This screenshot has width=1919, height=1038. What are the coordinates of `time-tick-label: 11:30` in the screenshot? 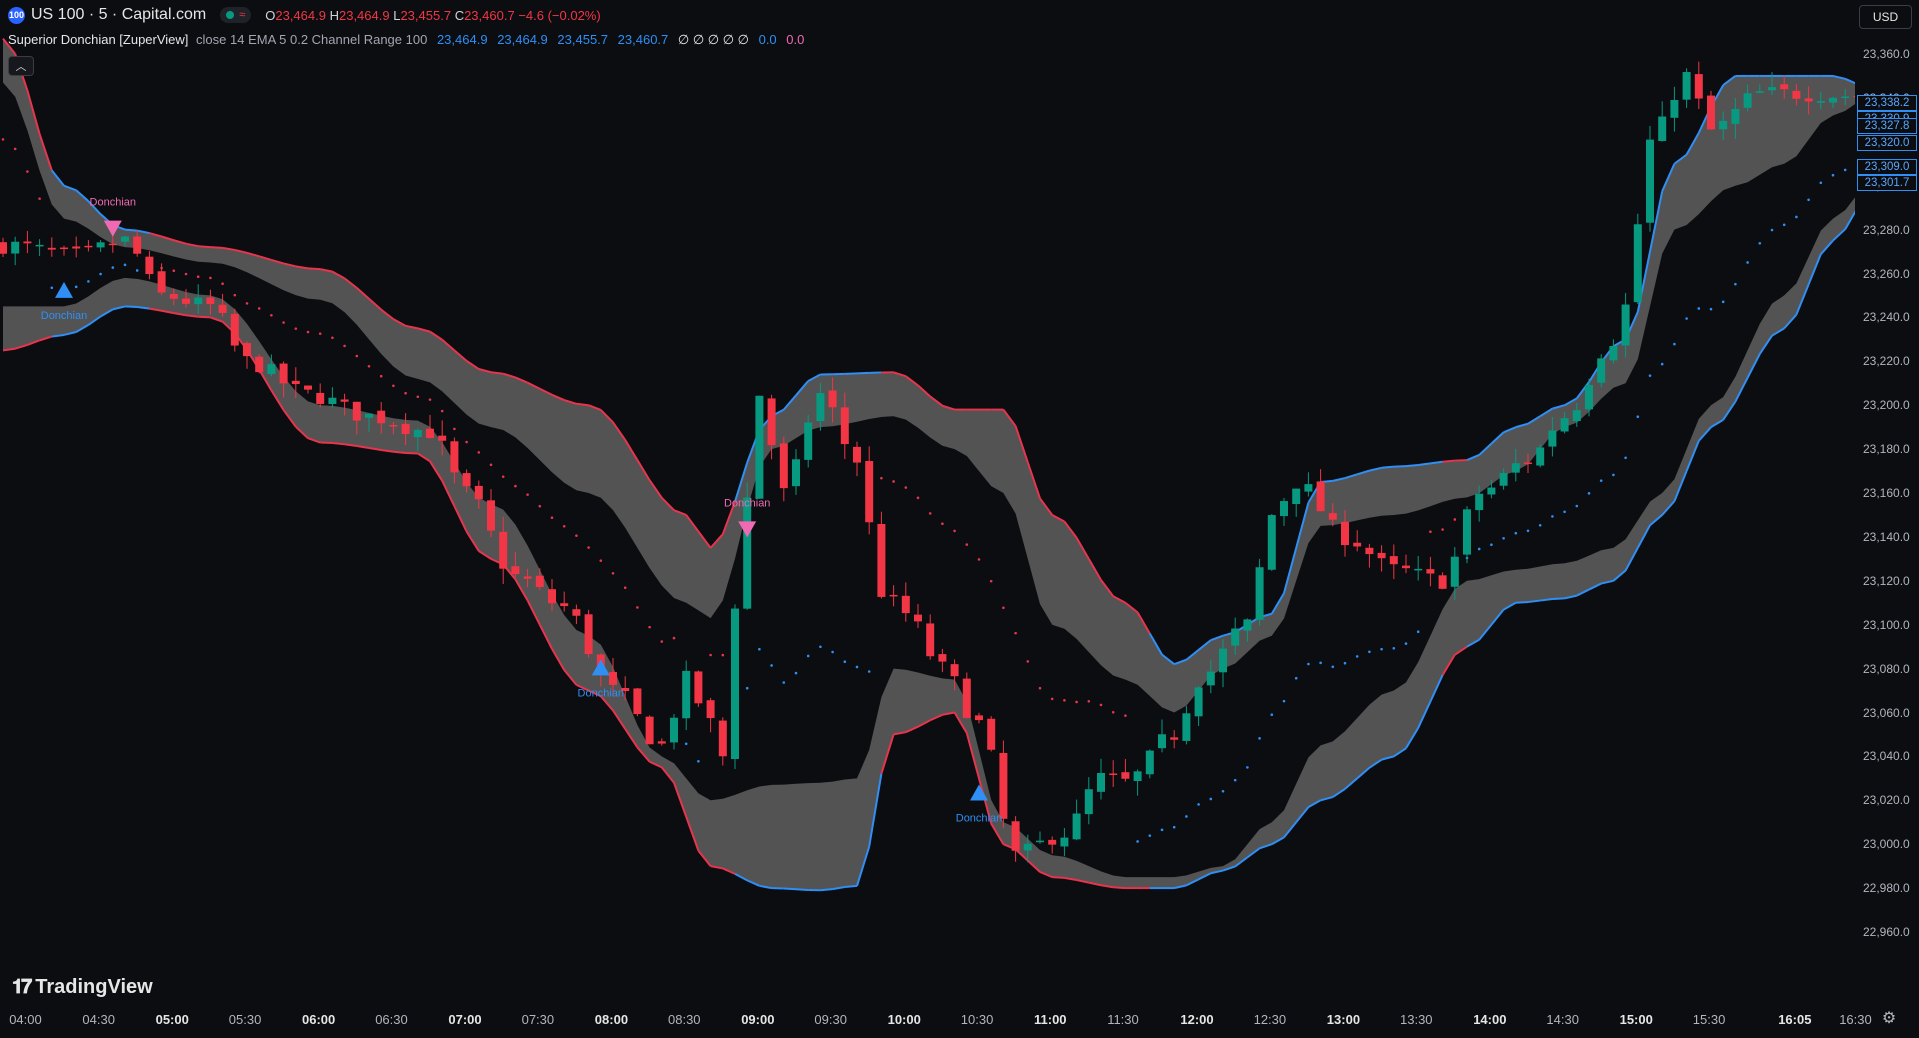 It's located at (1123, 1019).